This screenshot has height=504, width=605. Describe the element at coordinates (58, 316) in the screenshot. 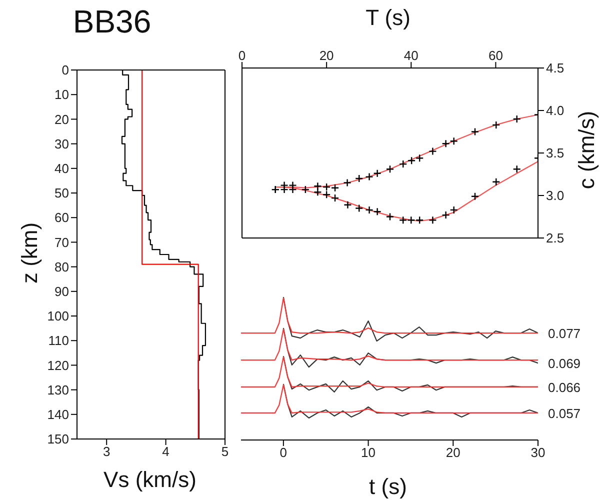

I see `y-tick-label: 100` at that location.